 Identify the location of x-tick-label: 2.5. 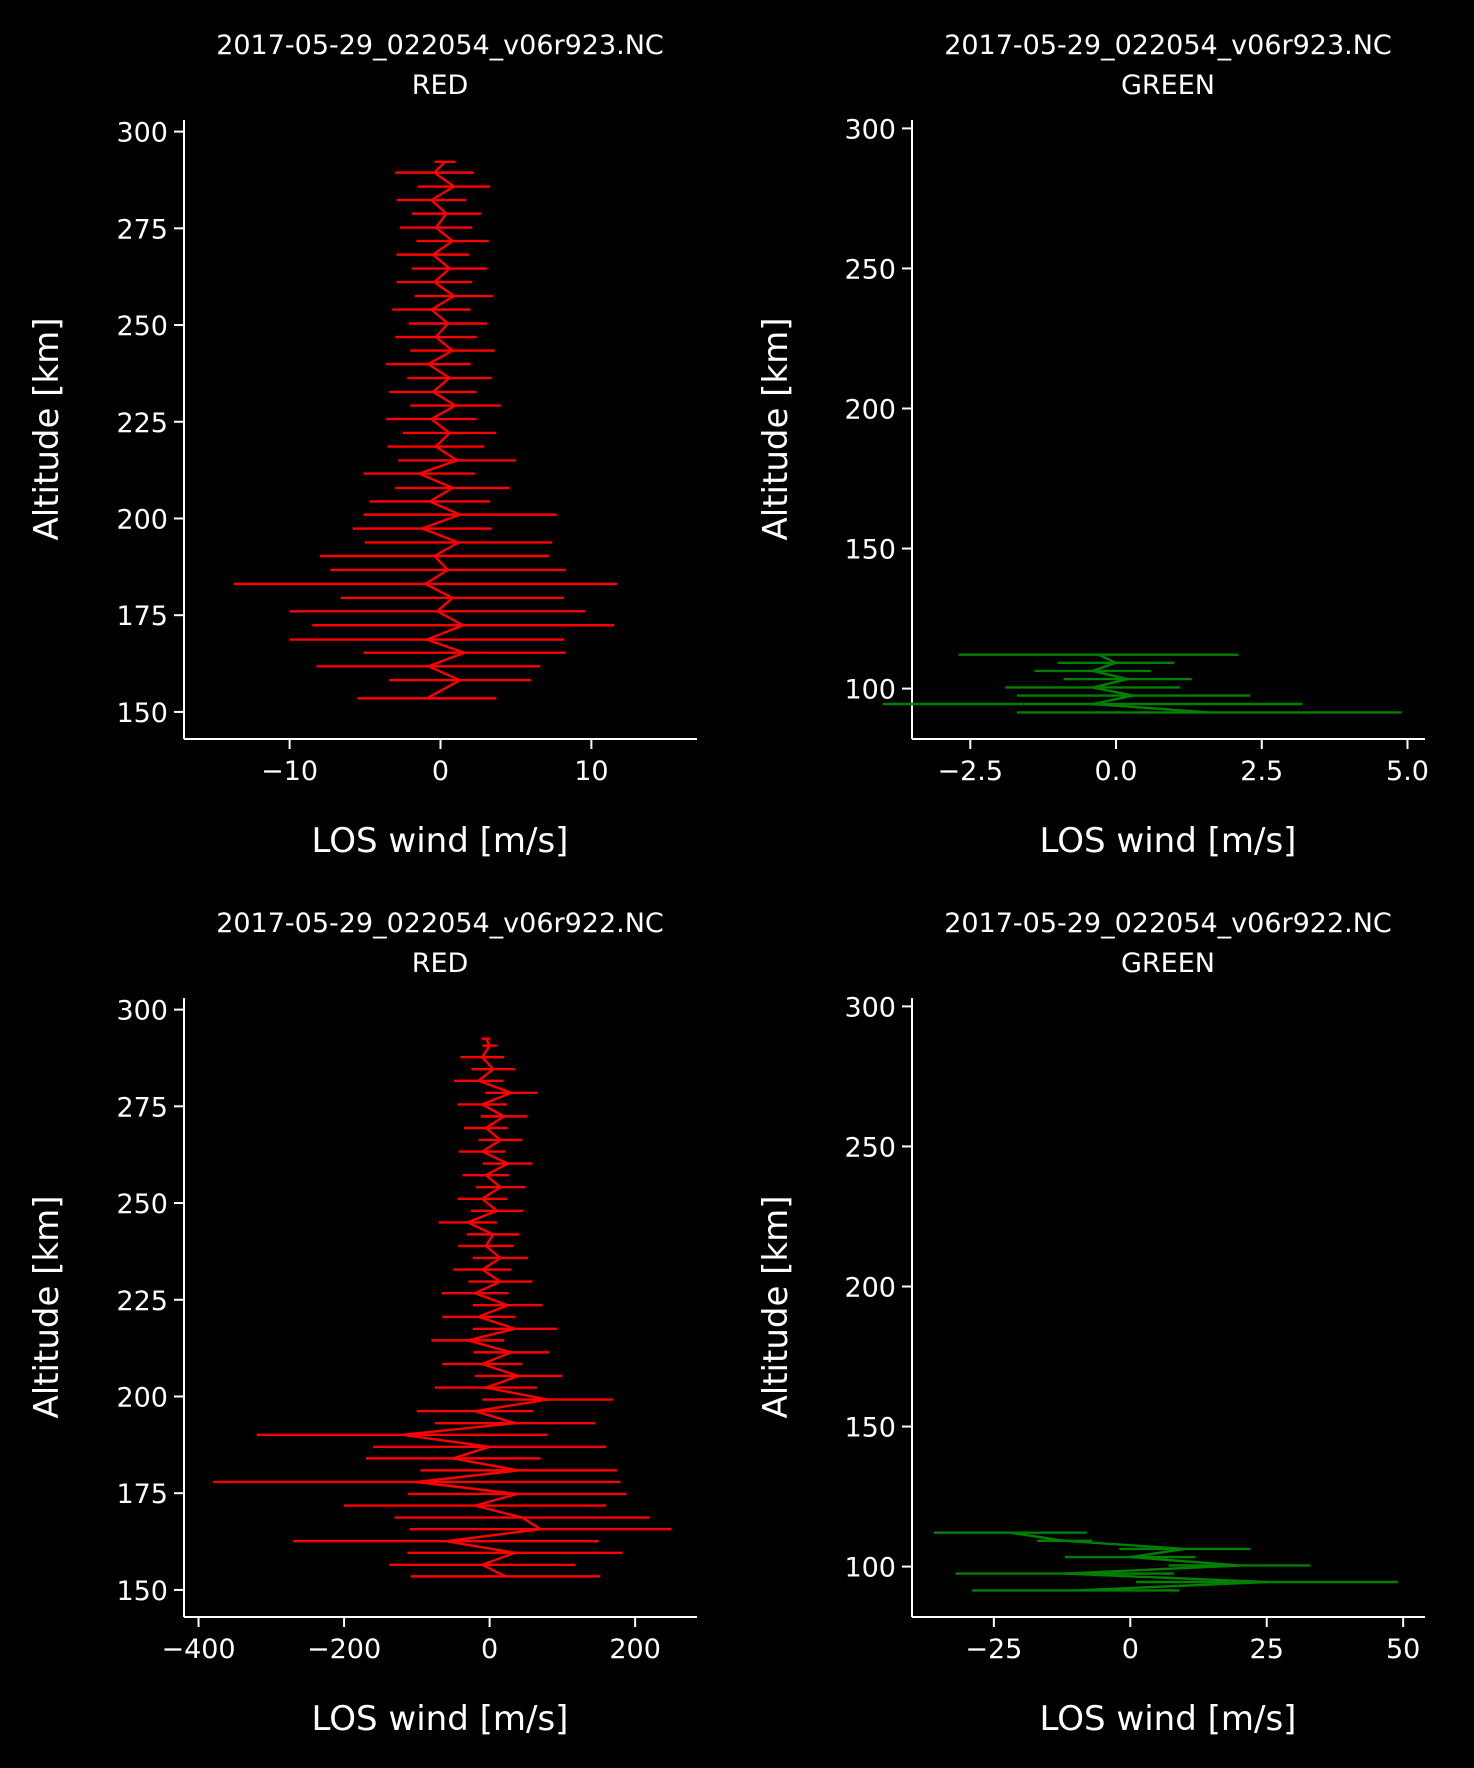
(1261, 771).